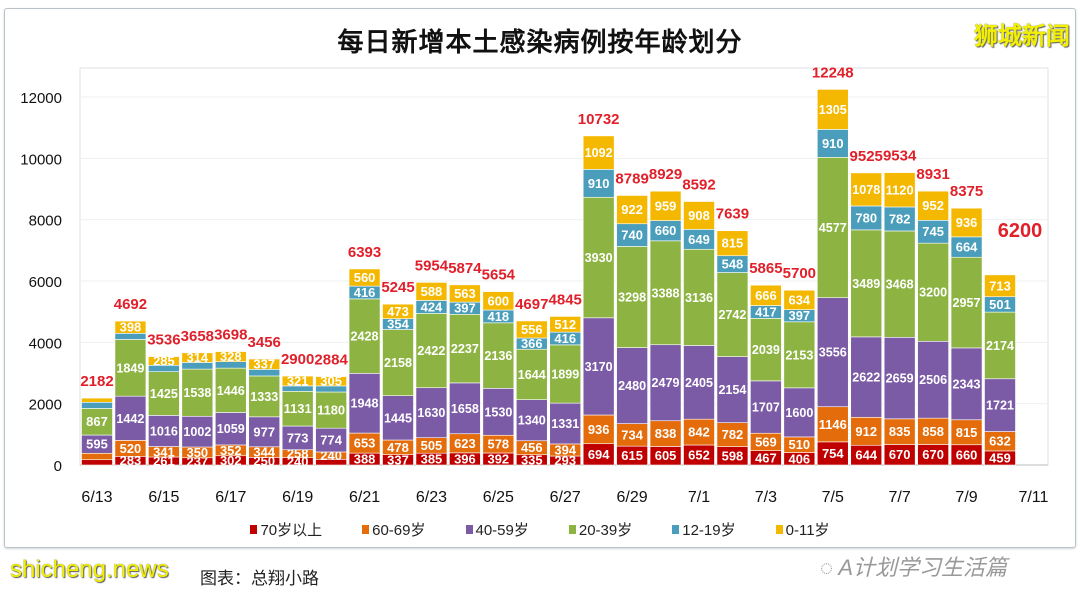 The height and width of the screenshot is (592, 1080). What do you see at coordinates (632, 456) in the screenshot?
I see `segment-label: 615` at bounding box center [632, 456].